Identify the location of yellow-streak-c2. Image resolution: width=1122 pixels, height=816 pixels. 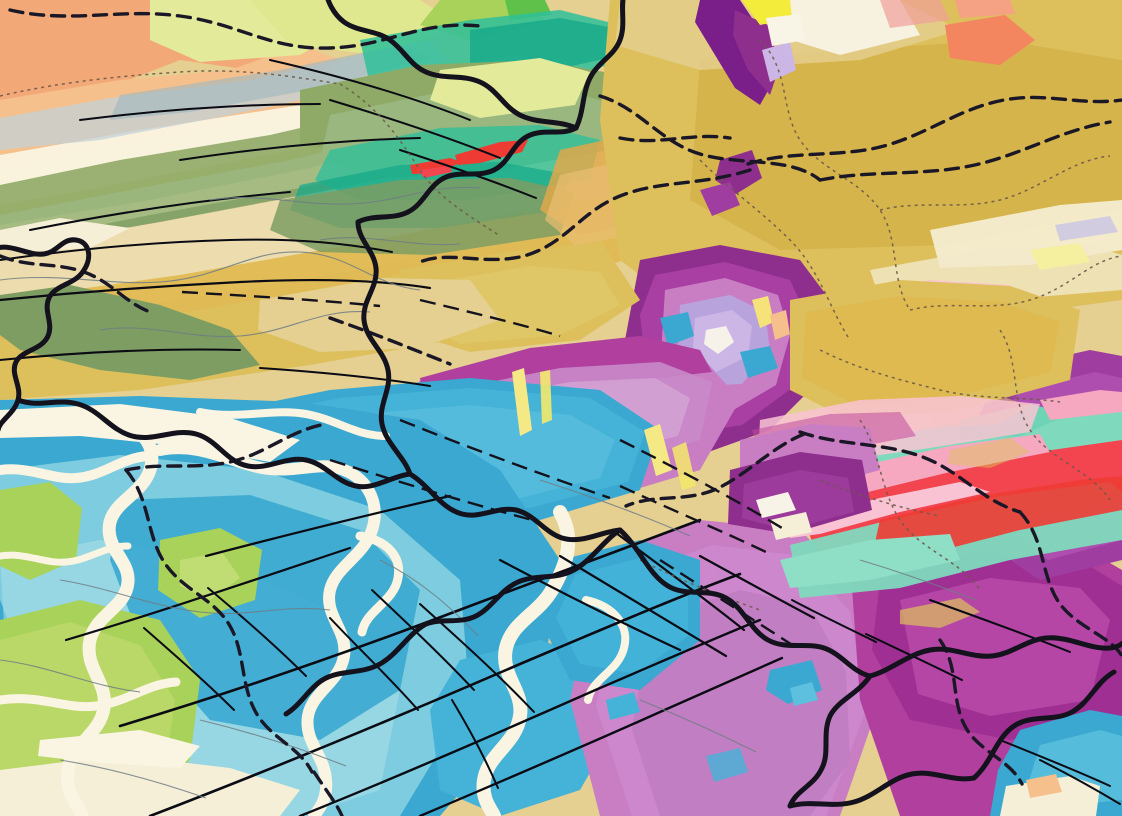
(546, 397).